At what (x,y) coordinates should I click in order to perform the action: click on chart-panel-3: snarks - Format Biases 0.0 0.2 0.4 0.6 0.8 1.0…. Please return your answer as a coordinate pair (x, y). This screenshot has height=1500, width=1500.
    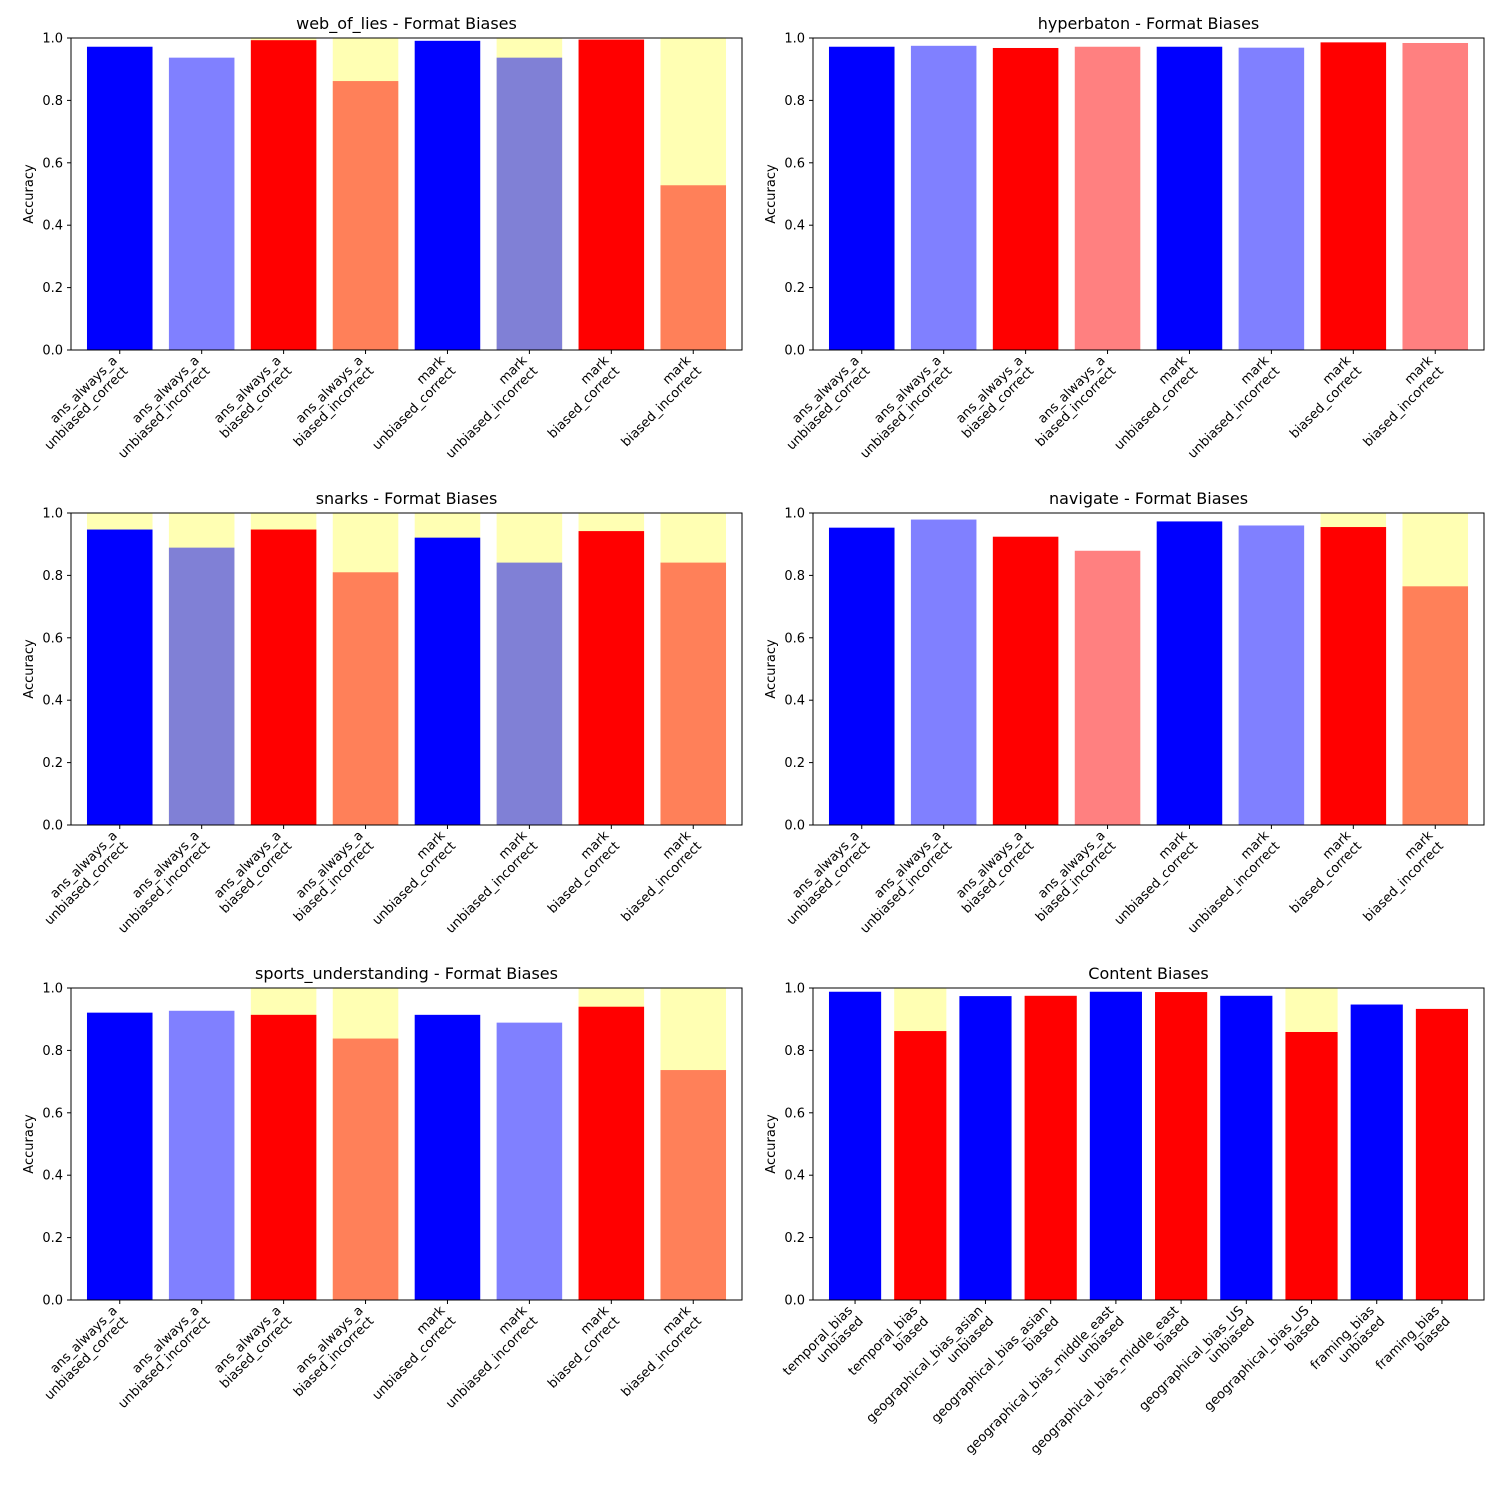
    Looking at the image, I should click on (382, 713).